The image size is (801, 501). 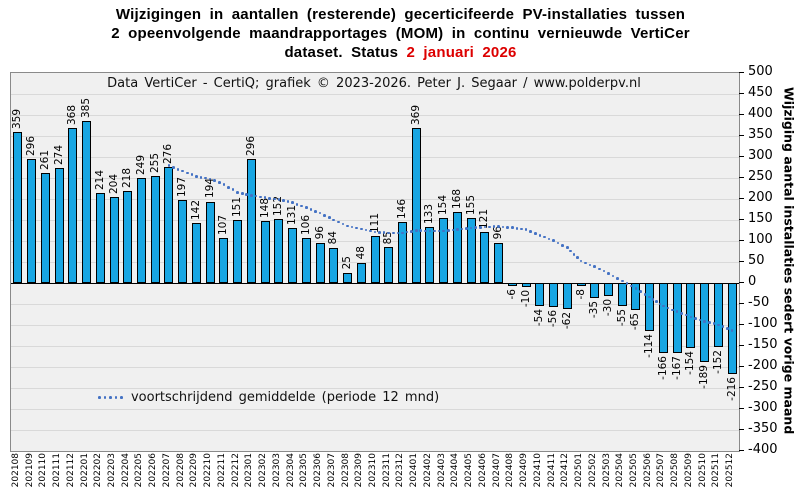 I want to click on y-tick-label: 300, so click(x=760, y=155).